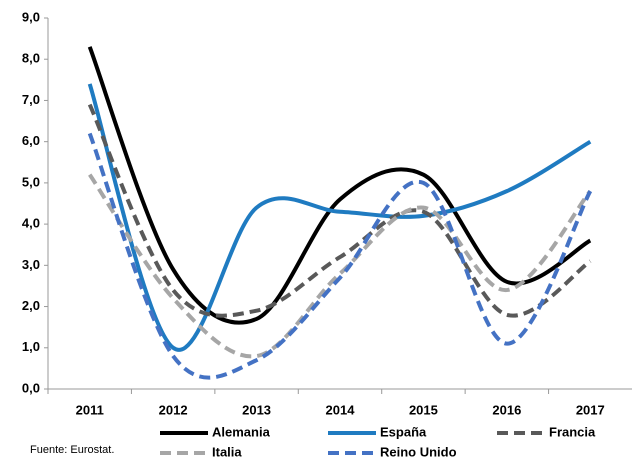 The height and width of the screenshot is (466, 632). What do you see at coordinates (341, 409) in the screenshot?
I see `x-tick-label: 2014` at bounding box center [341, 409].